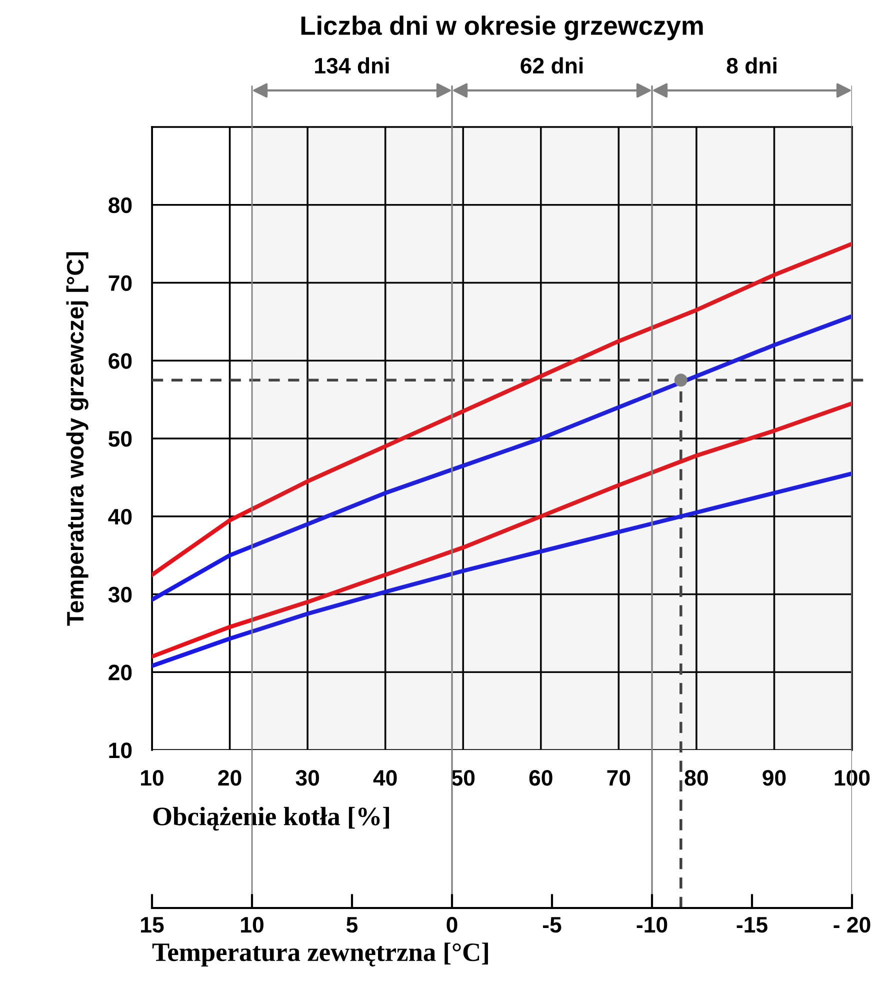 The image size is (882, 1000). Describe the element at coordinates (152, 778) in the screenshot. I see `x-tick-label: 10` at that location.